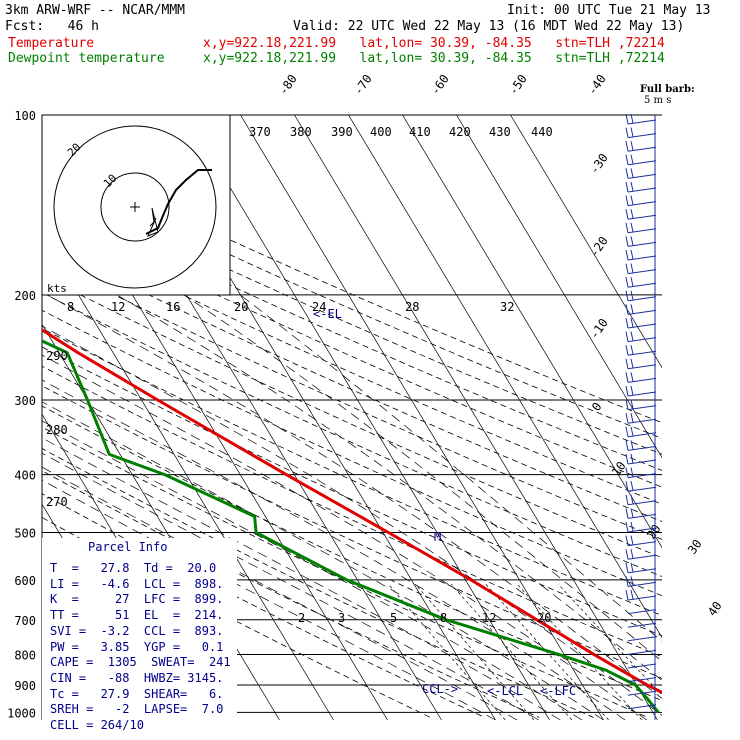 The image size is (740, 740). What do you see at coordinates (25, 401) in the screenshot?
I see `pressure-tick-label: 300` at bounding box center [25, 401].